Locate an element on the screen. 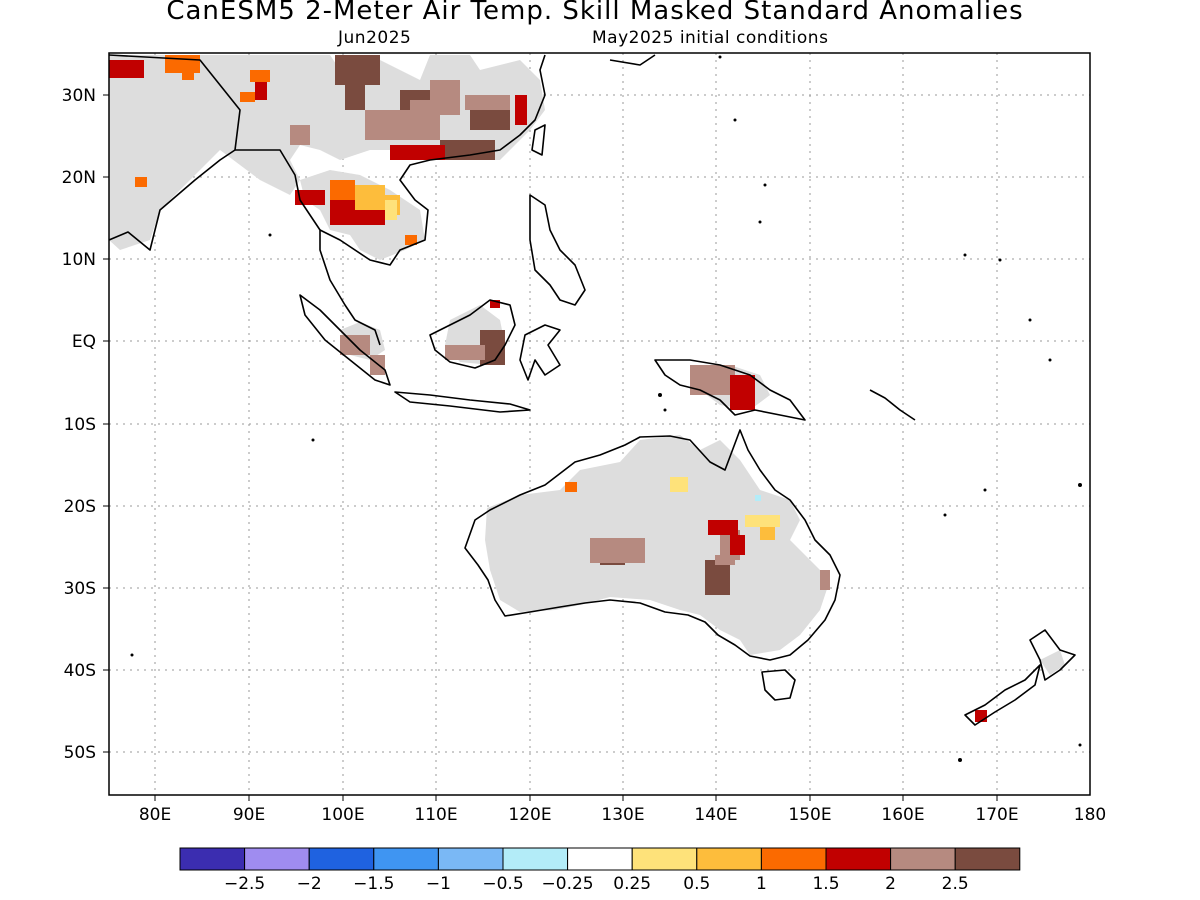 Image resolution: width=1200 pixels, height=900 pixels. colorbar-label: −1 is located at coordinates (438, 884).